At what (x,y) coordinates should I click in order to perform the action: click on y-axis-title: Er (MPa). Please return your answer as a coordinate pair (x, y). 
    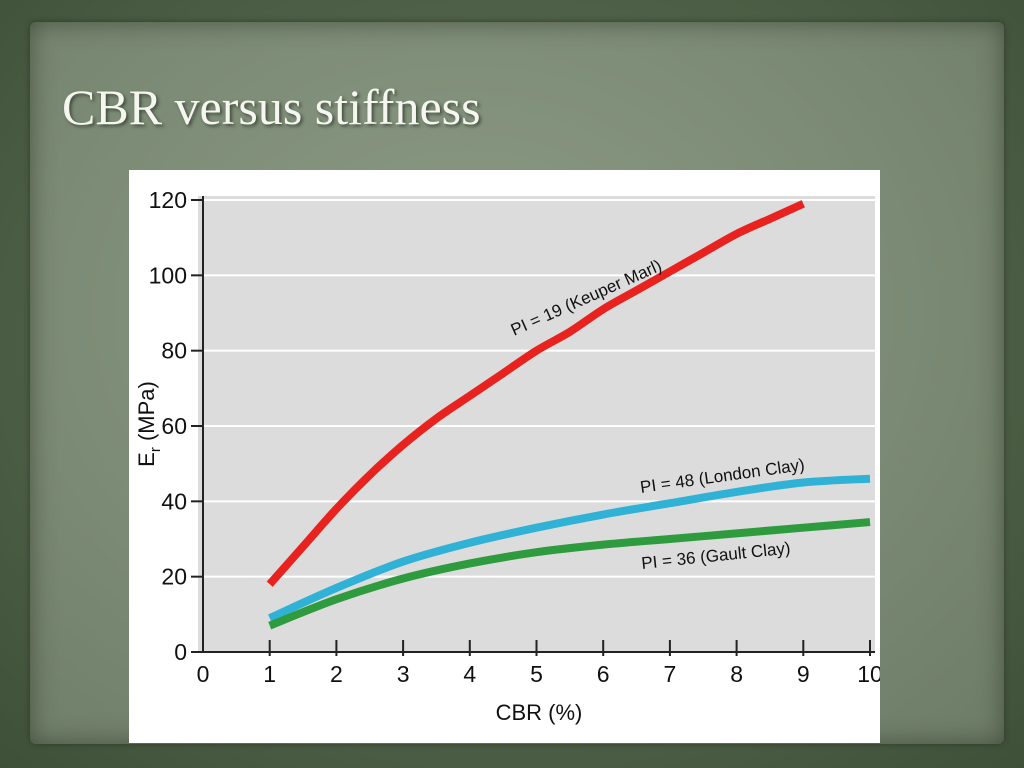
    Looking at the image, I should click on (149, 424).